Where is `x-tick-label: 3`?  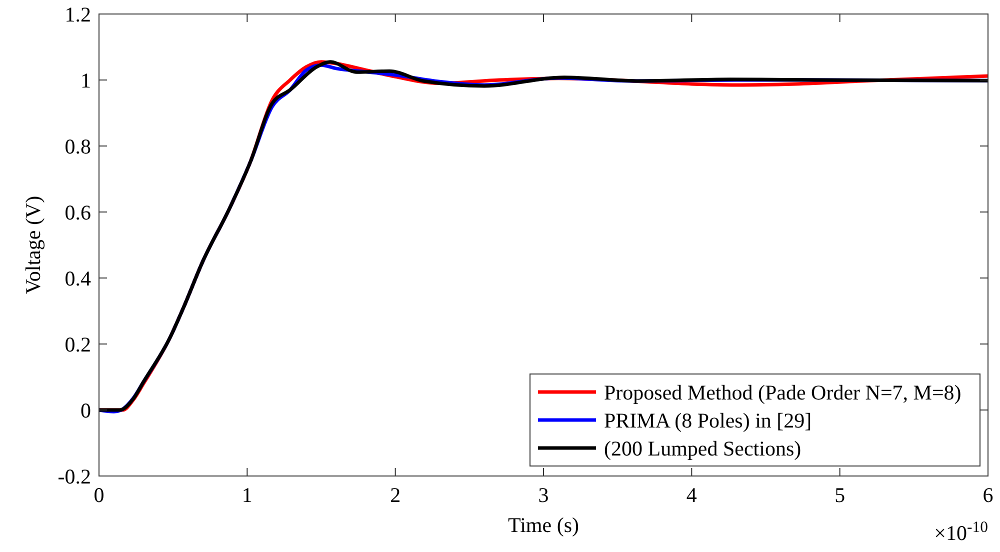 x-tick-label: 3 is located at coordinates (543, 495).